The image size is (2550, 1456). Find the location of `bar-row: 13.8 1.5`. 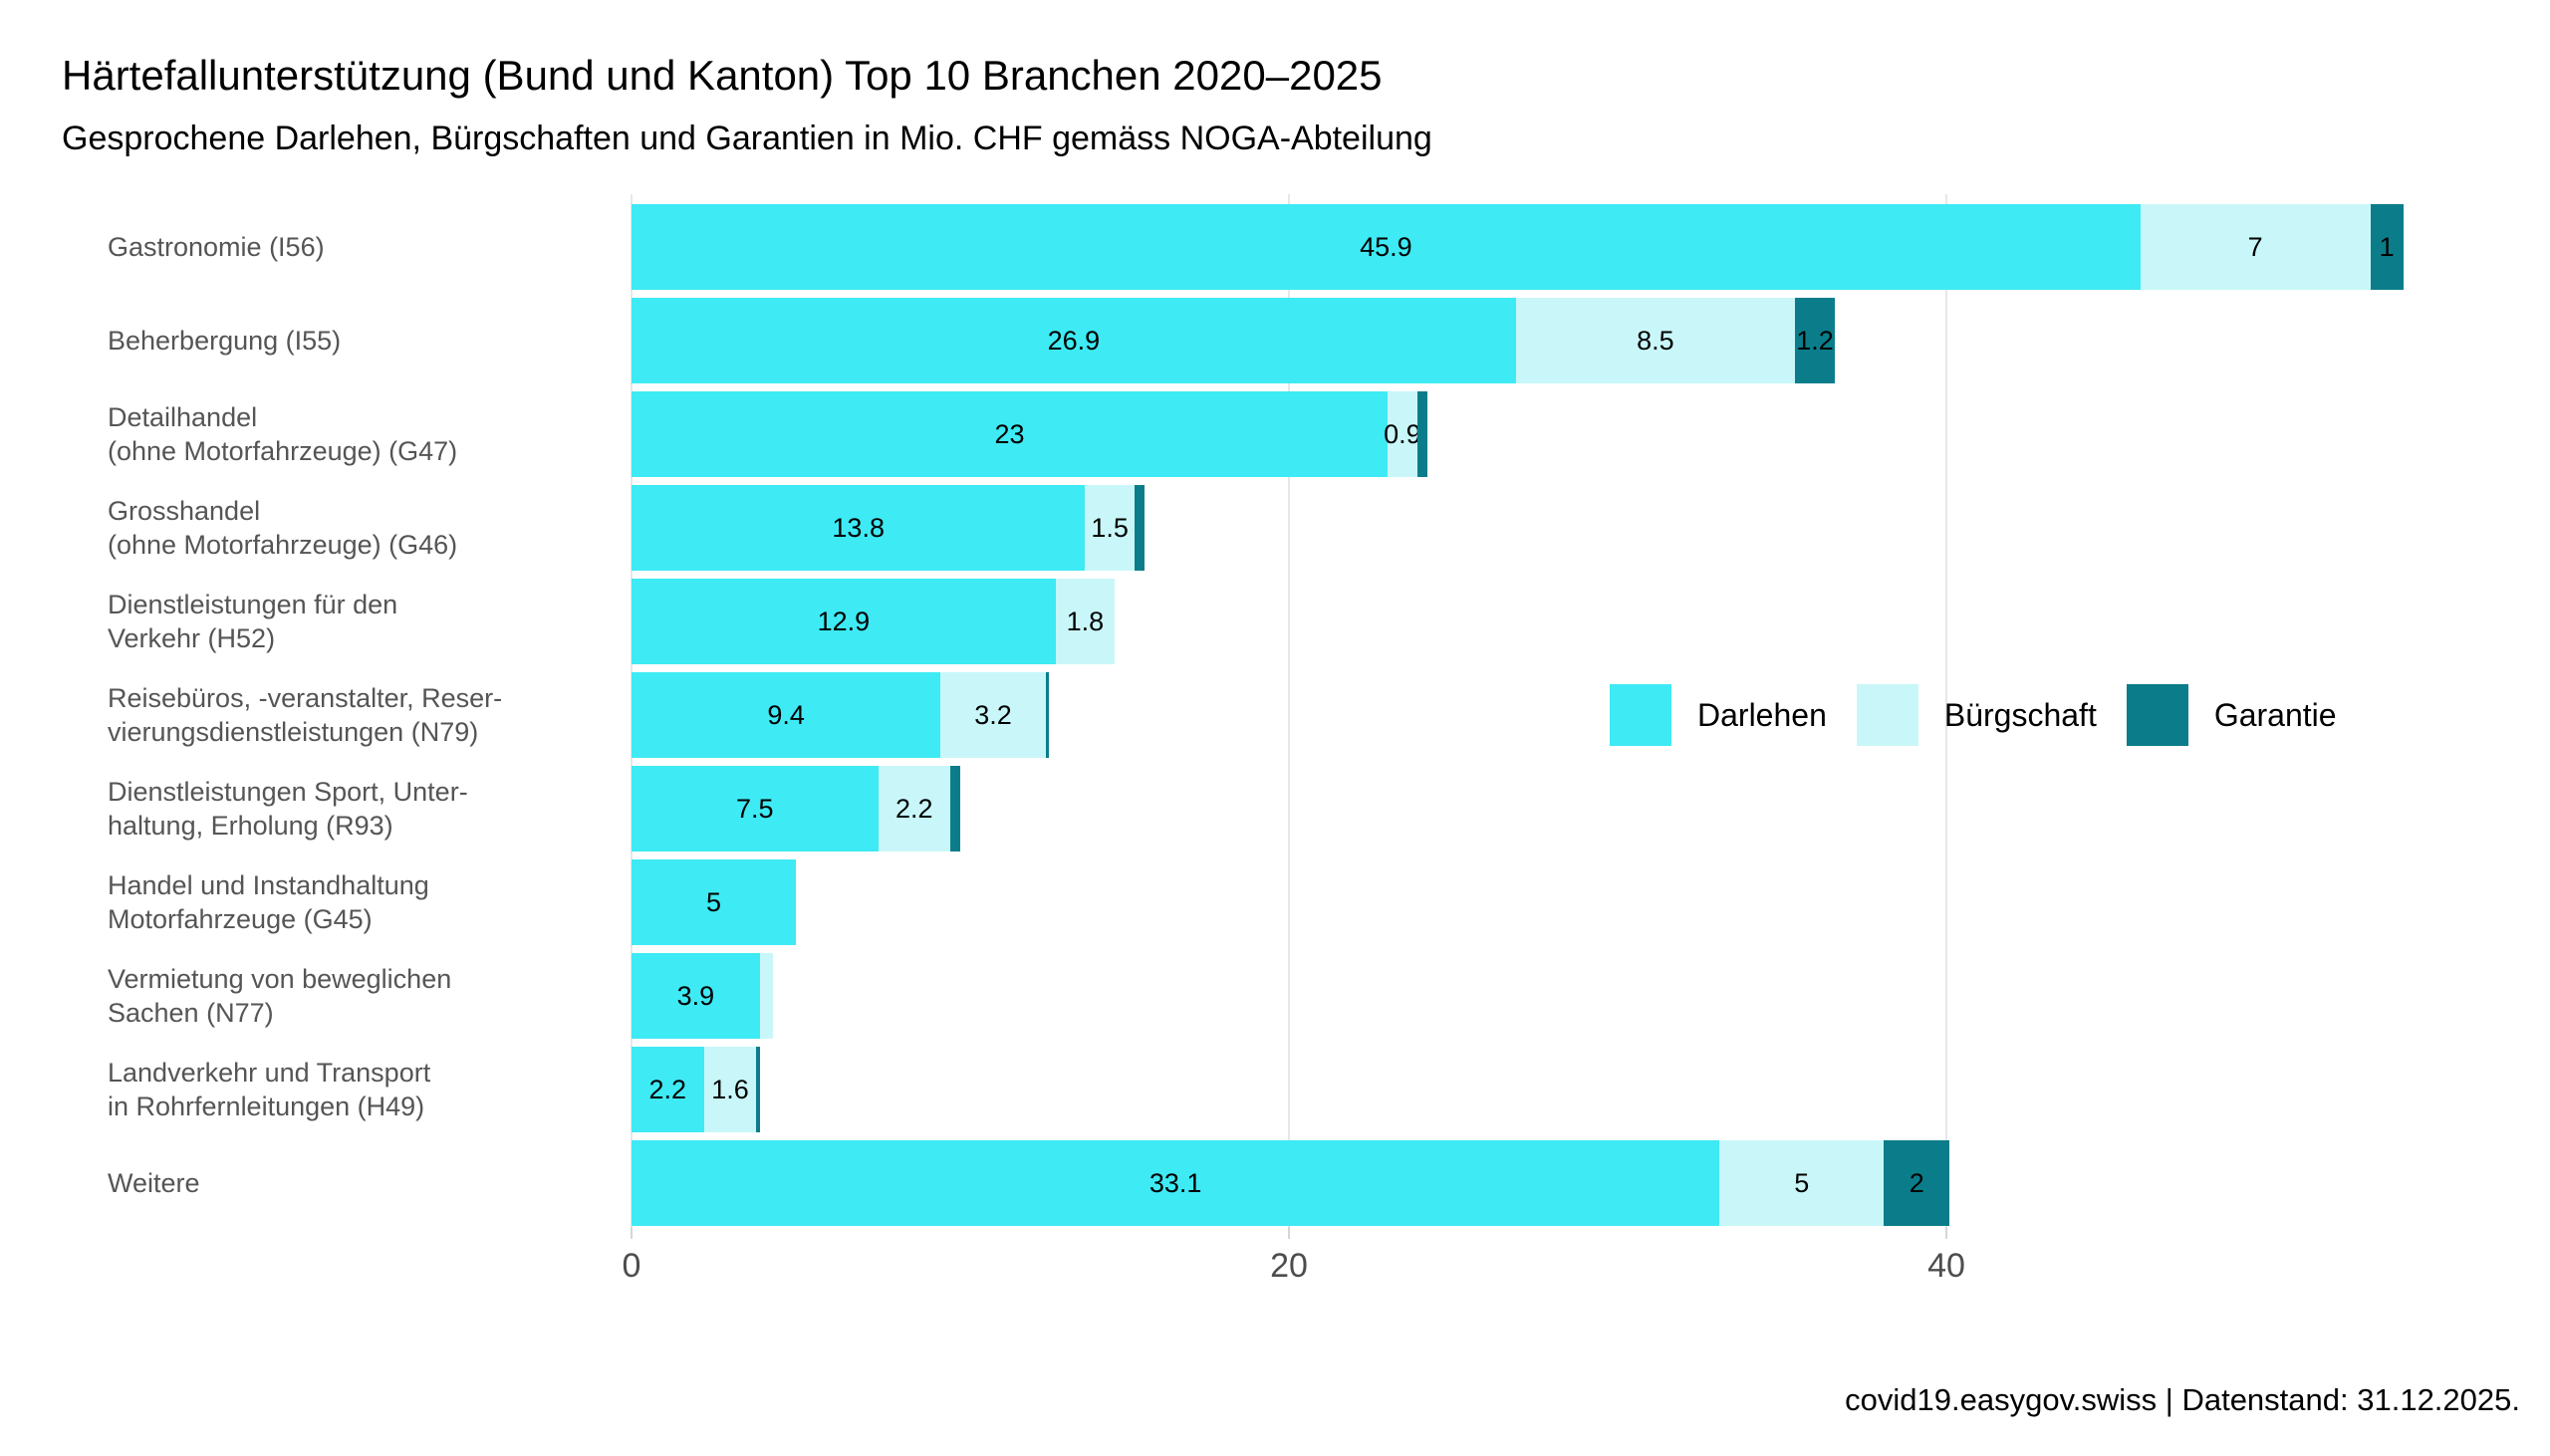

bar-row: 13.8 1.5 is located at coordinates (888, 528).